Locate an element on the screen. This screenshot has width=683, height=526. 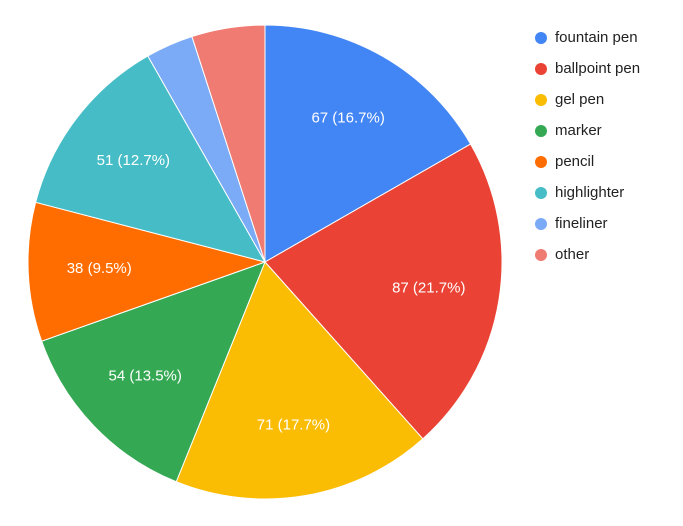
legend-label: gel pen is located at coordinates (579, 99).